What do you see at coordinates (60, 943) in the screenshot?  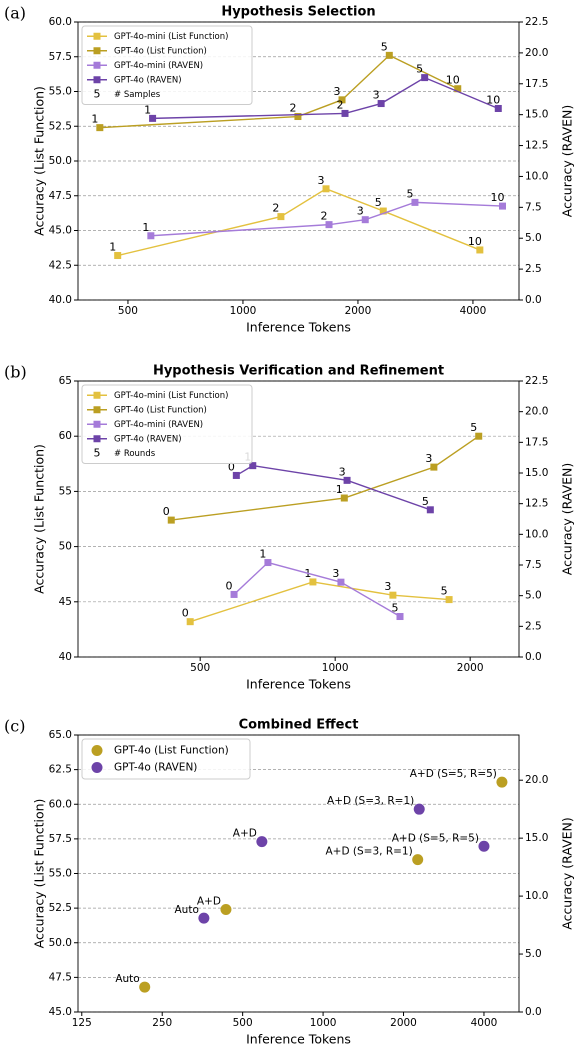 I see `y-tick-label: 50.0` at bounding box center [60, 943].